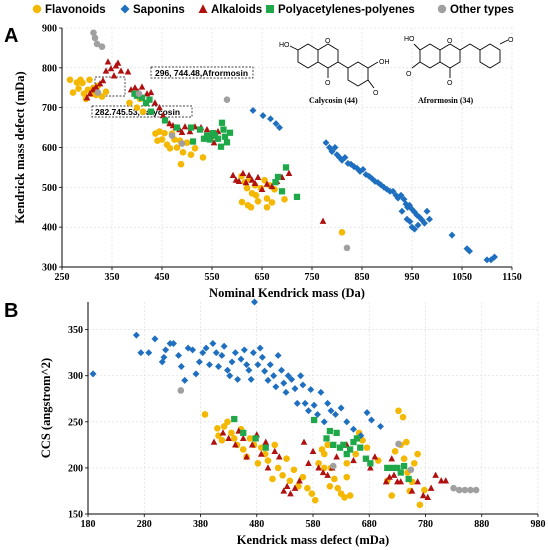  What do you see at coordinates (482, 10) in the screenshot?
I see `legend-label-other: Other types` at bounding box center [482, 10].